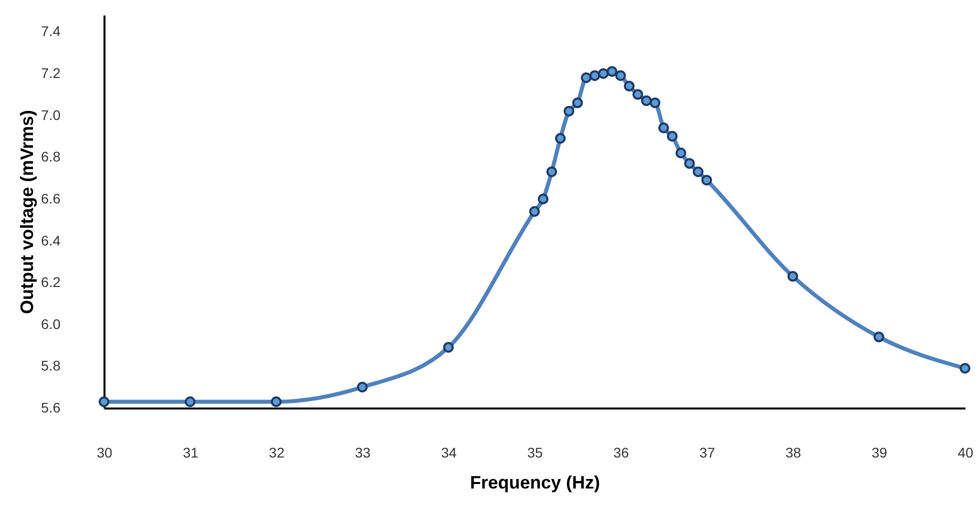 Image resolution: width=978 pixels, height=507 pixels. I want to click on y-tick-label: 6.6, so click(51, 198).